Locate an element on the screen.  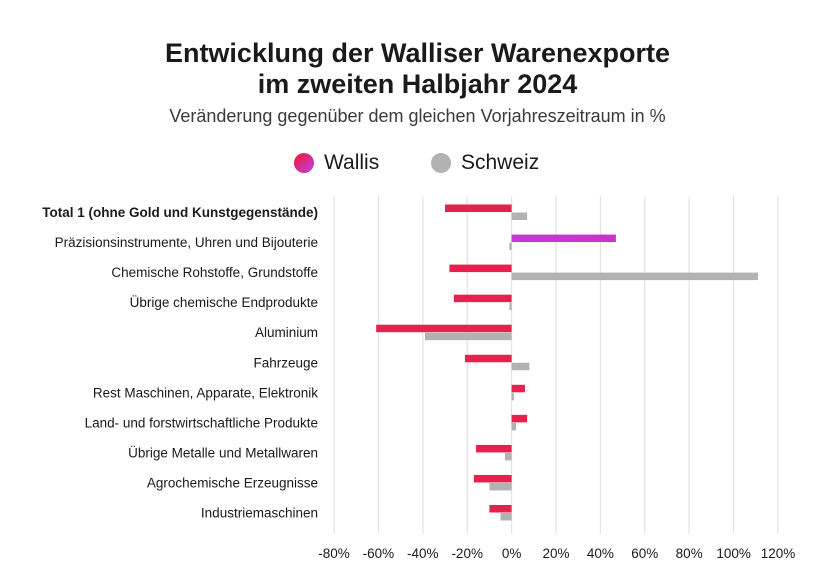
x-tick-label: -60% is located at coordinates (379, 553).